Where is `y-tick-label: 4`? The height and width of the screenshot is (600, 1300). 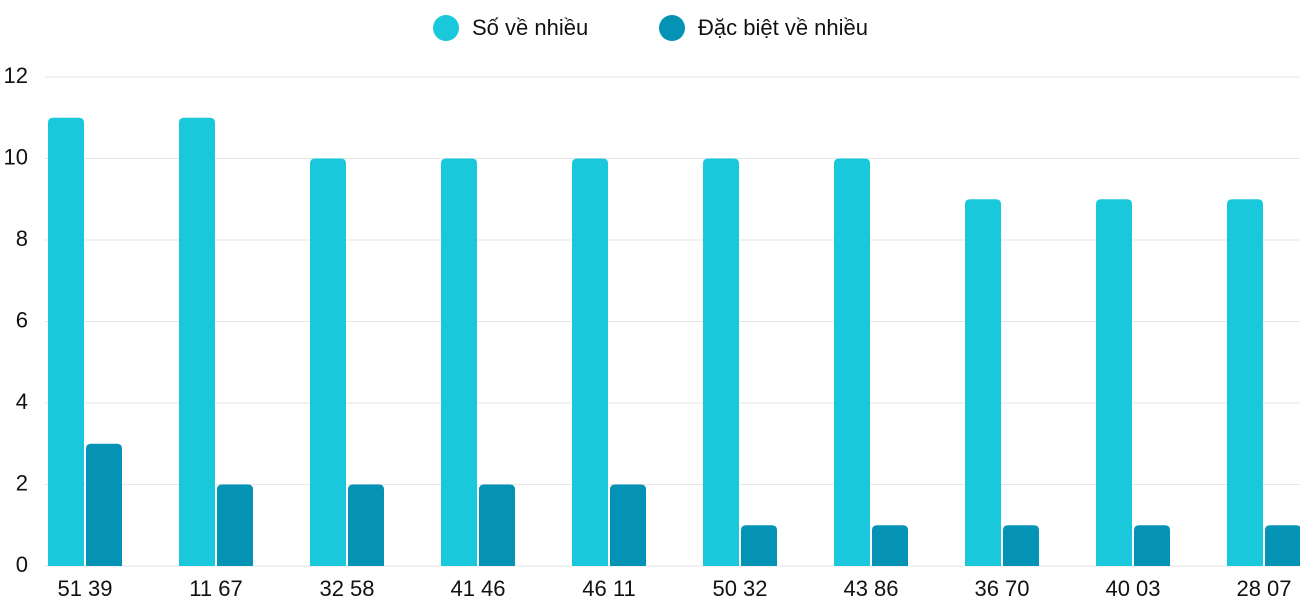 y-tick-label: 4 is located at coordinates (22, 401).